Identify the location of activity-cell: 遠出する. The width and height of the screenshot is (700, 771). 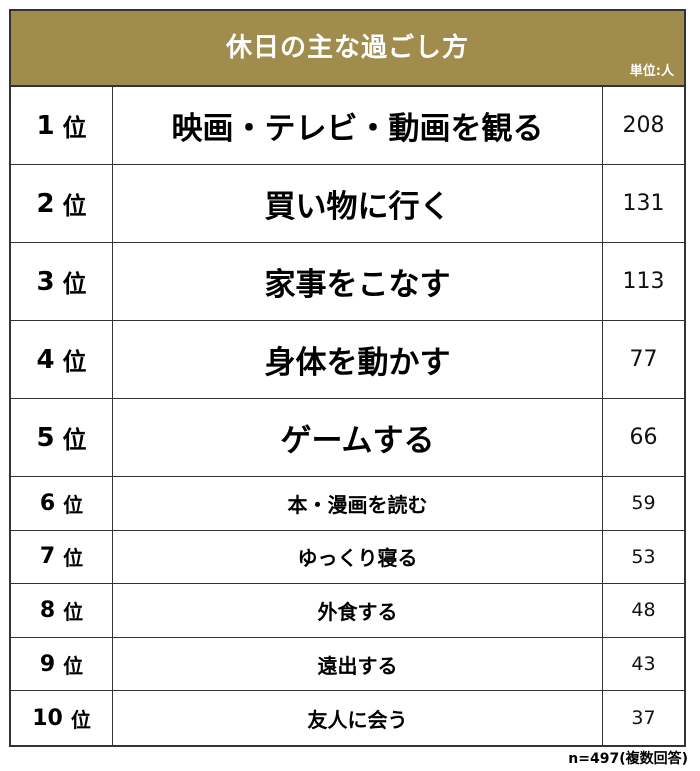
(358, 664).